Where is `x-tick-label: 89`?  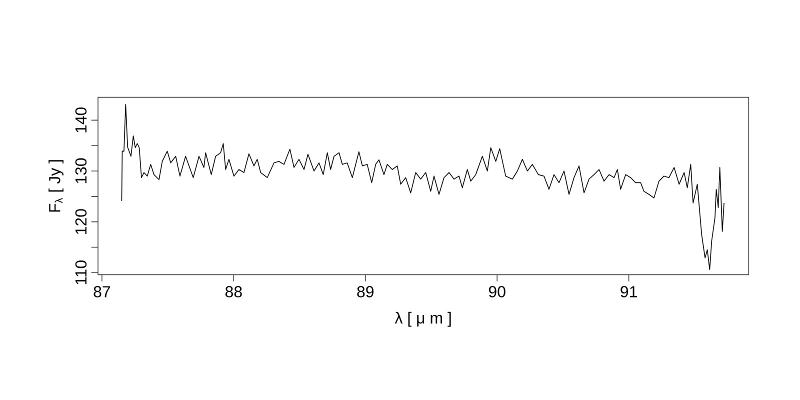 x-tick-label: 89 is located at coordinates (365, 292).